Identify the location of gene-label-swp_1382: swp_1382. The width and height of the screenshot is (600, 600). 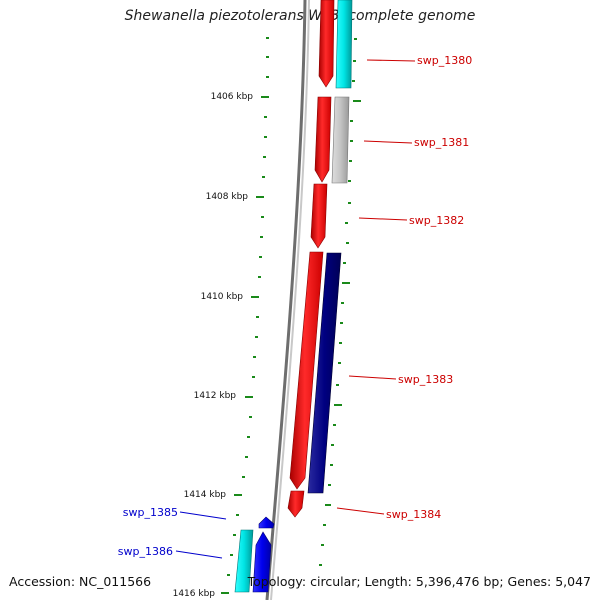
(436, 220).